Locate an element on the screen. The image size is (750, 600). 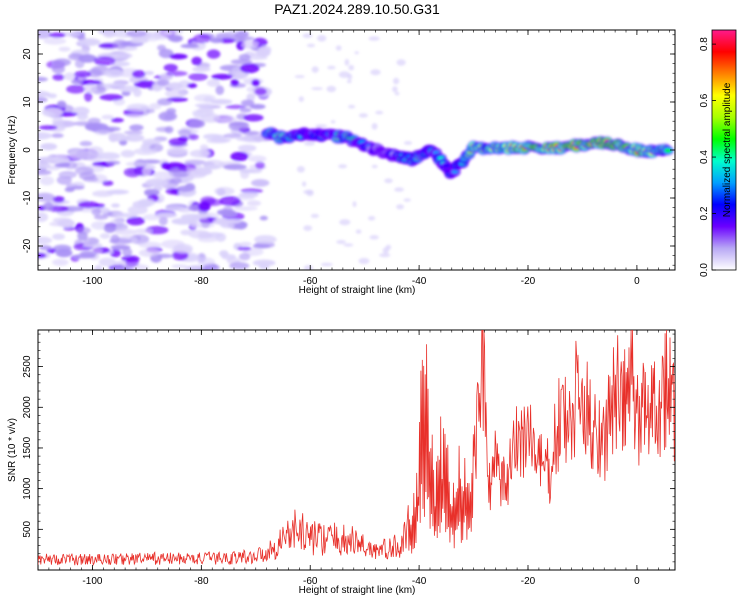
x-tick-label: -40 is located at coordinates (419, 581).